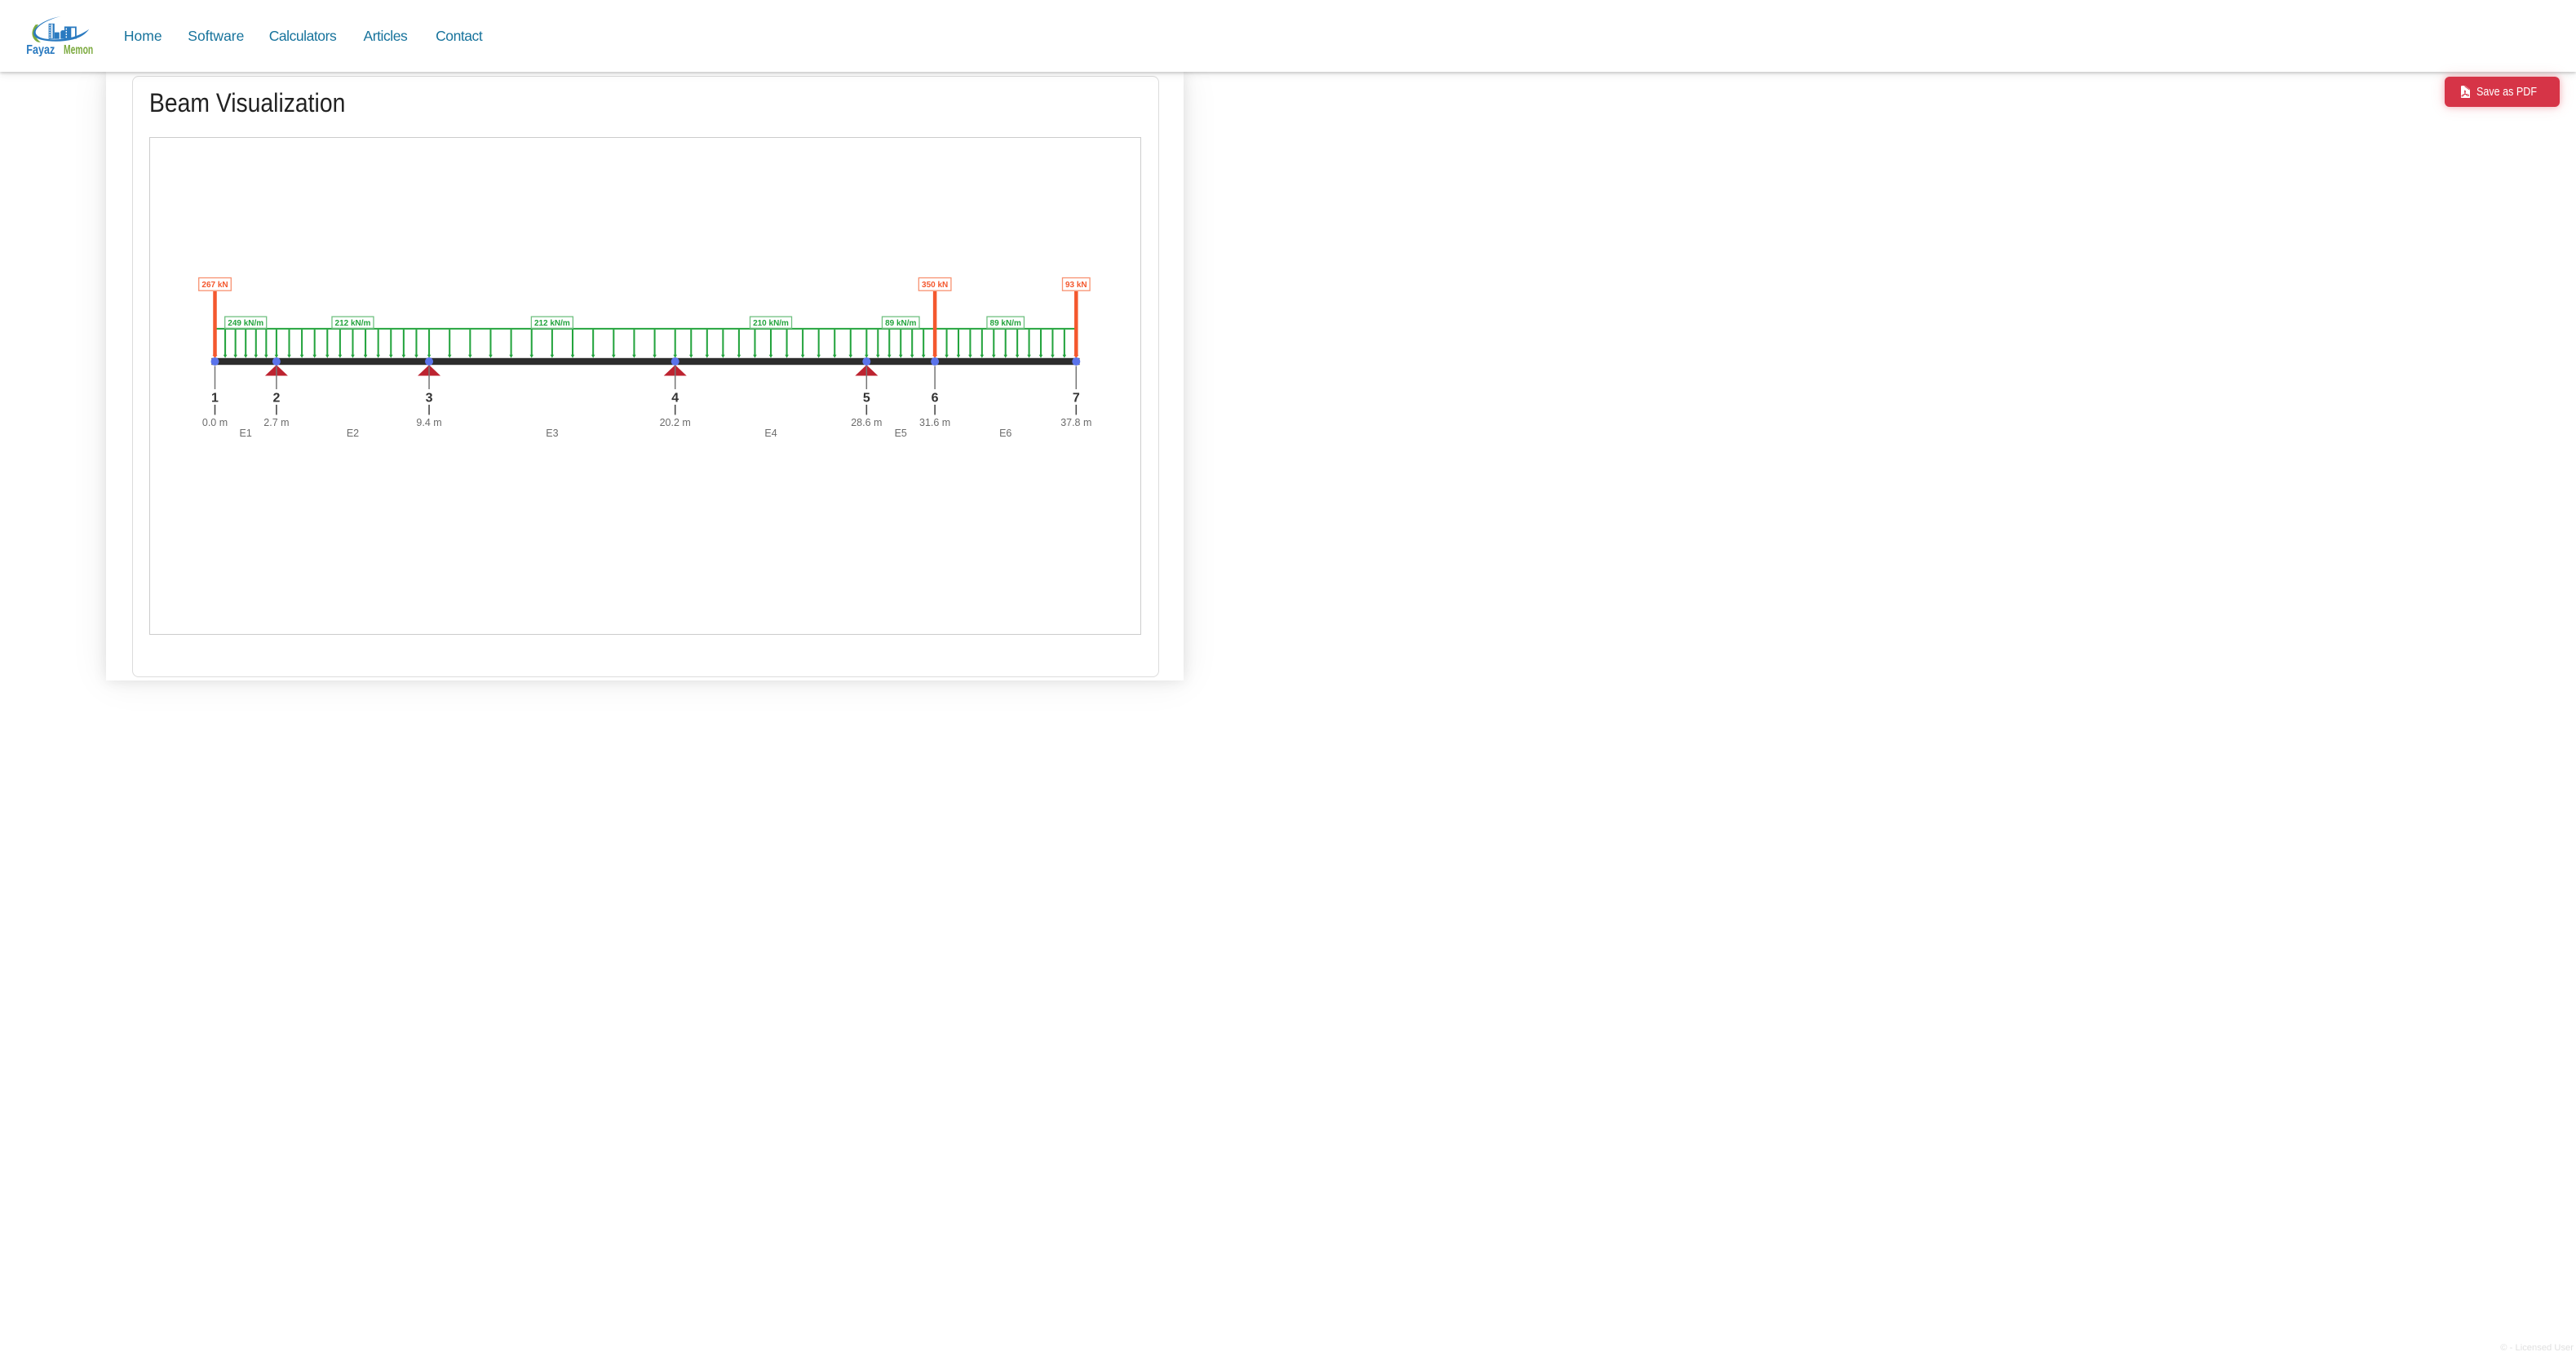 The width and height of the screenshot is (2576, 1361). I want to click on svg-text: 20.2 m, so click(675, 423).